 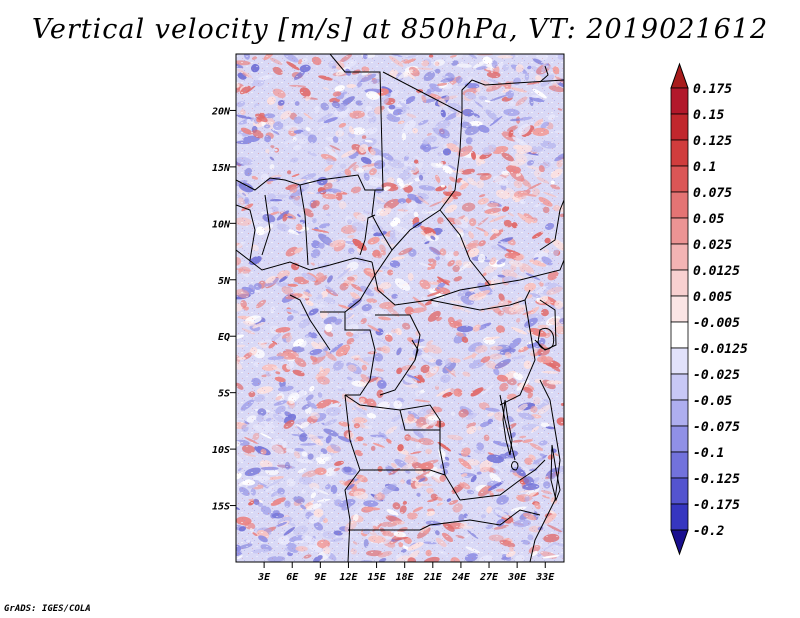 I want to click on colorbar-label: 0.075, so click(x=712, y=193).